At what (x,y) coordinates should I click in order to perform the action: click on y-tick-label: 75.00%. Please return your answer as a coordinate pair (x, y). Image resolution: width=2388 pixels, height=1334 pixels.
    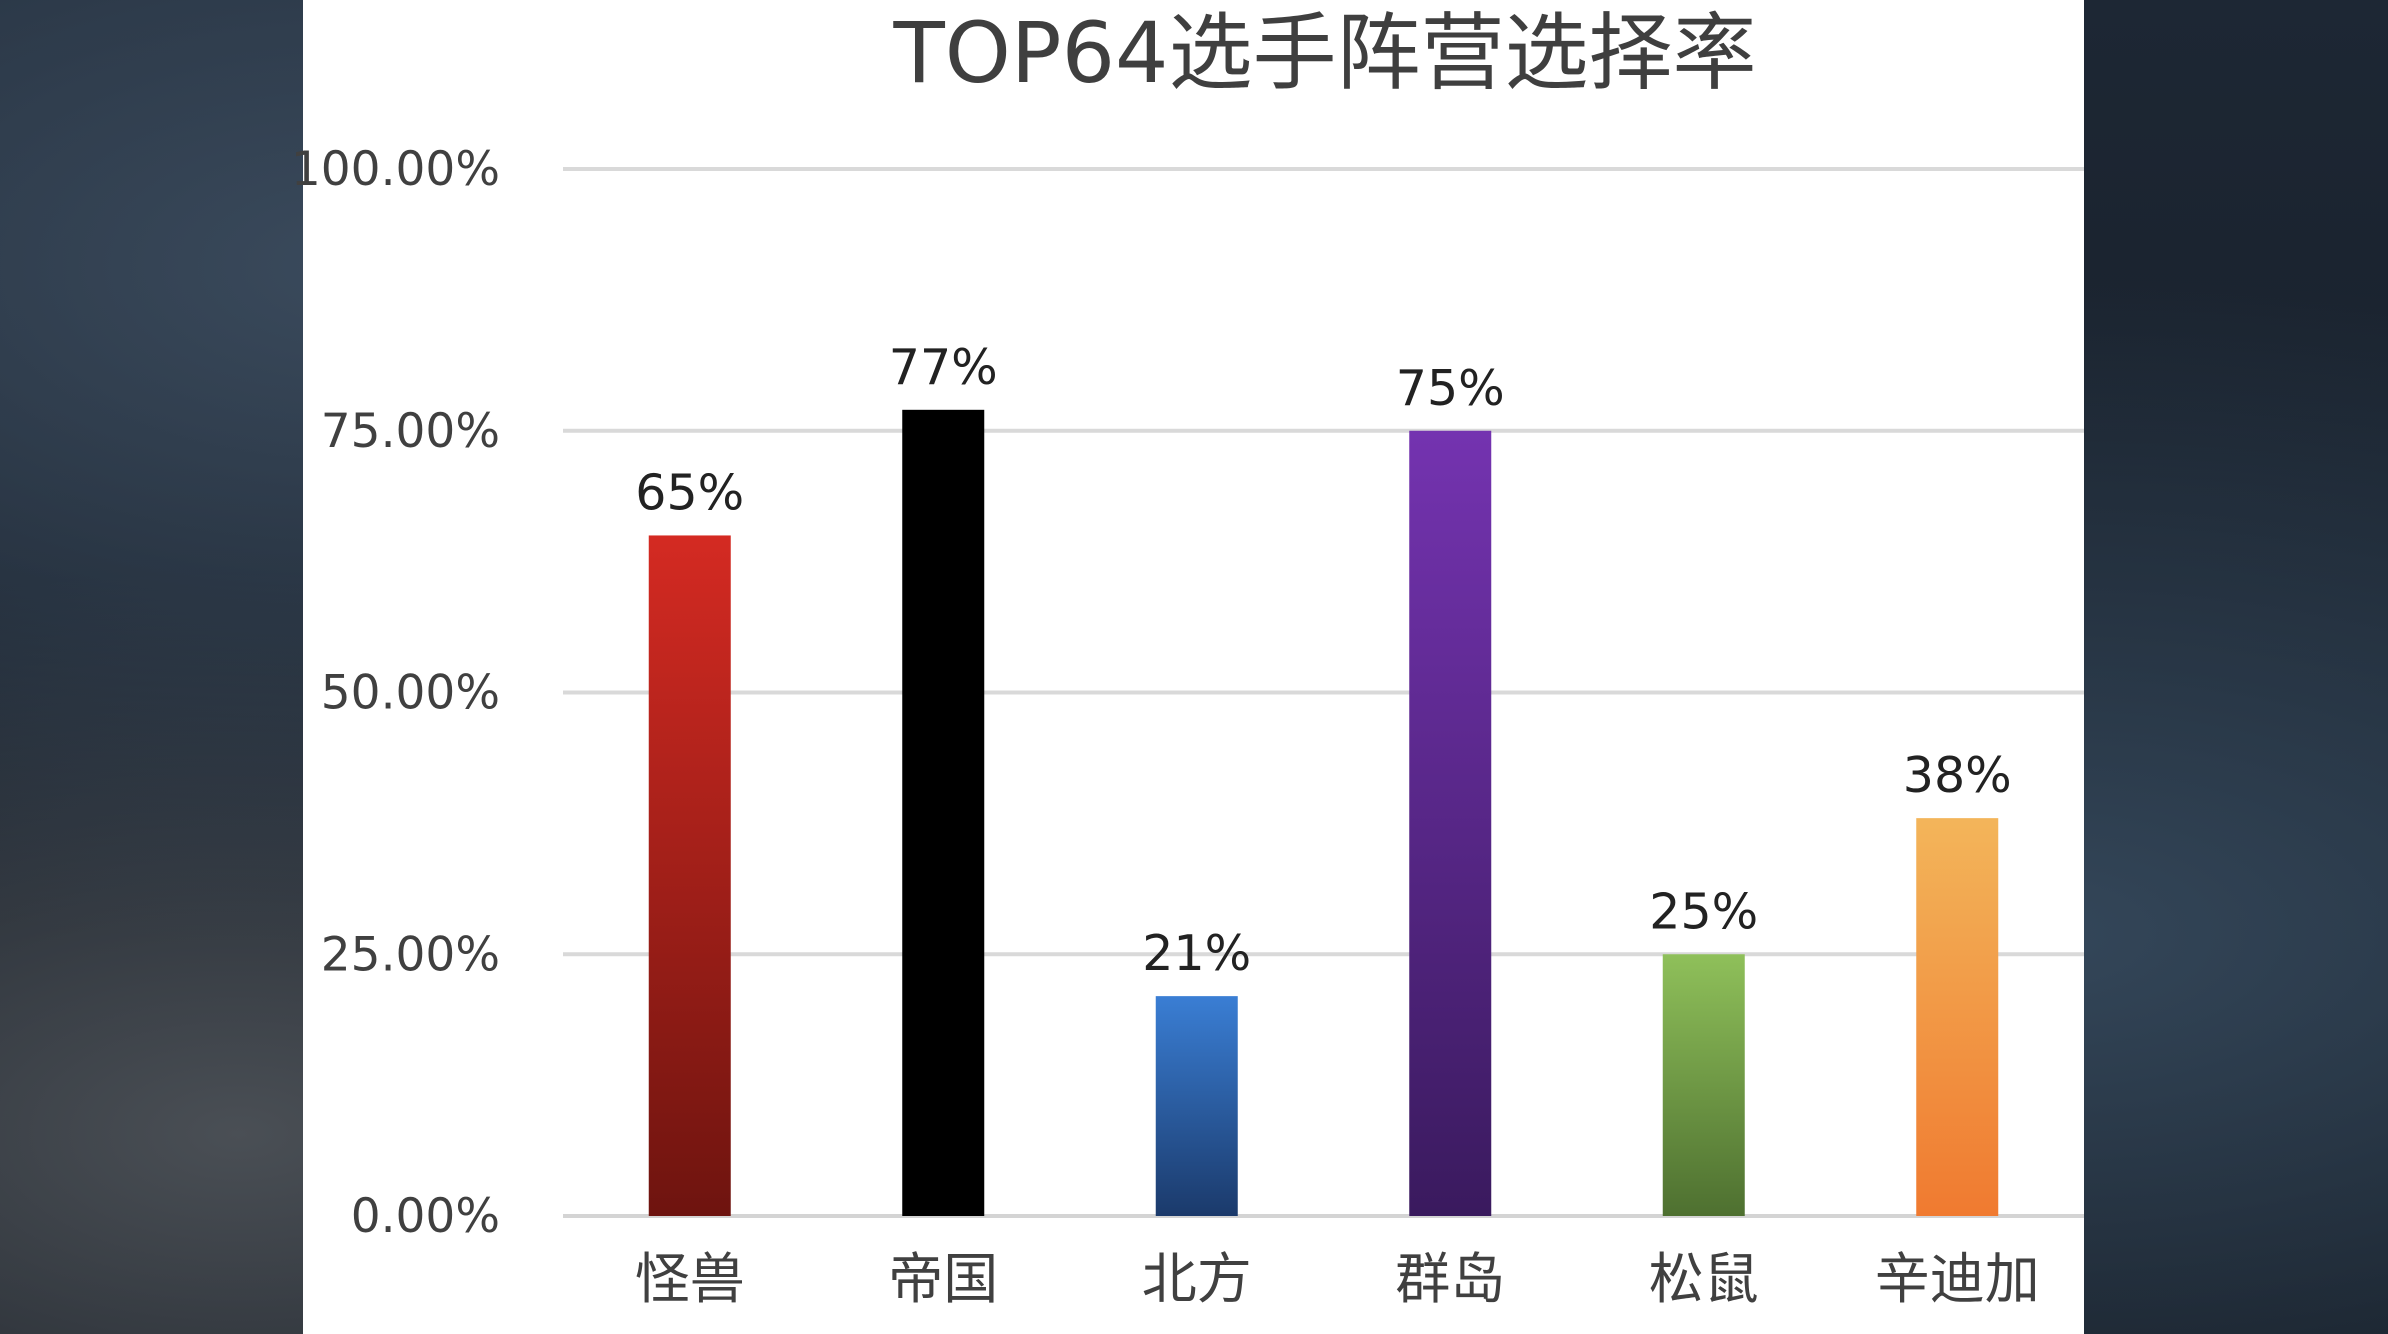
    Looking at the image, I should click on (410, 431).